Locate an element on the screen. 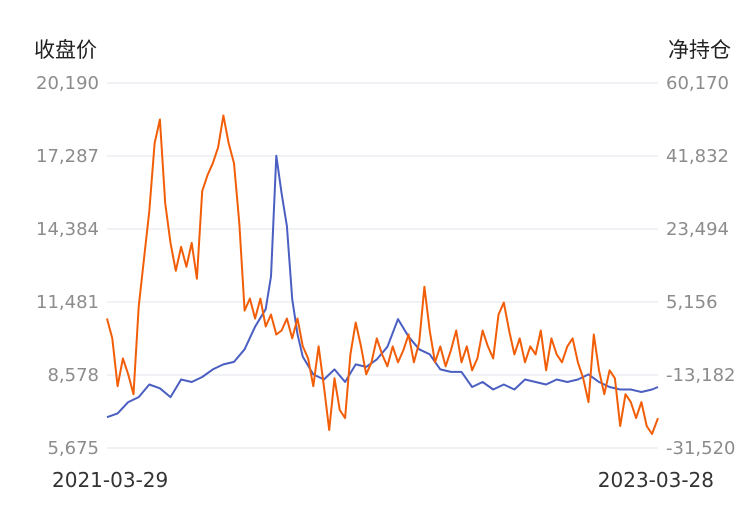  right-axis-title: 净持仓 is located at coordinates (699, 50).